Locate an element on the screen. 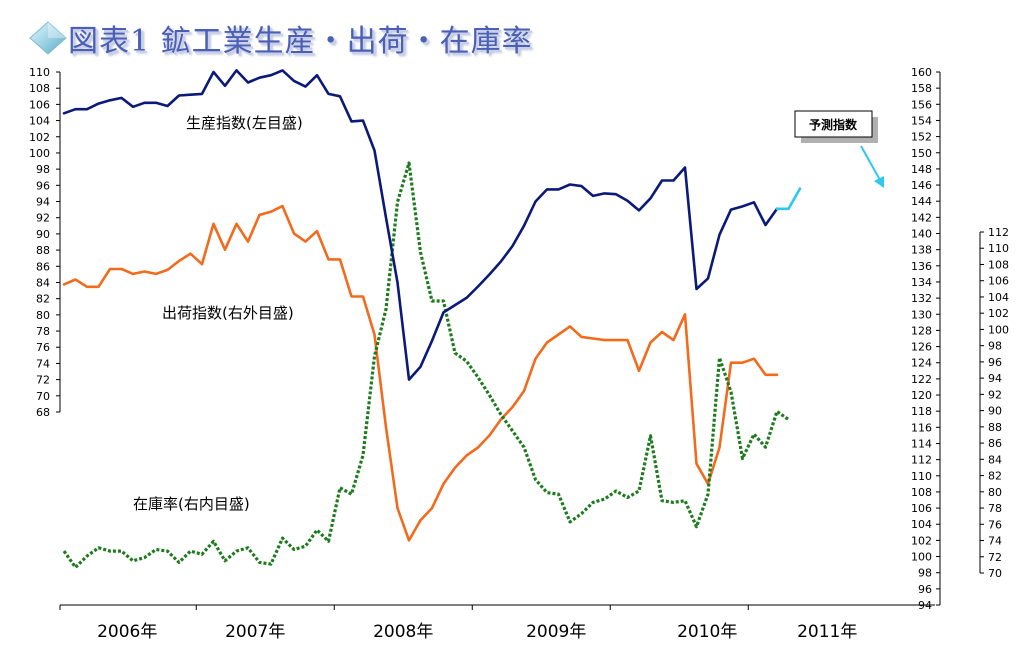  y-tick-label-right-outer: 116 is located at coordinates (921, 427).